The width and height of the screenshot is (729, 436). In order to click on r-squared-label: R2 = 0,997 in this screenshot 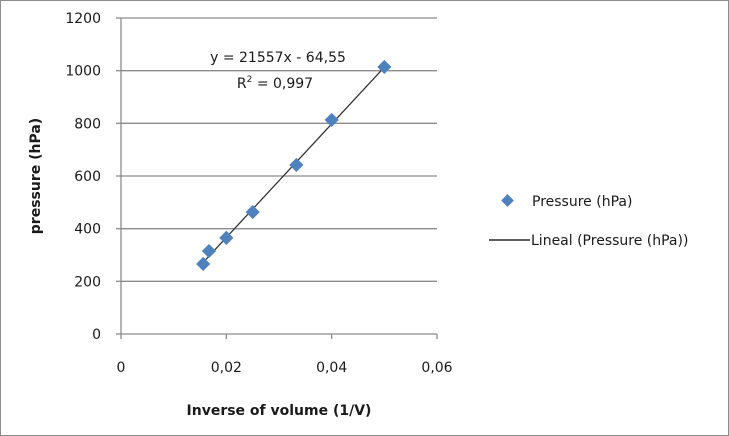, I will do `click(275, 83)`.